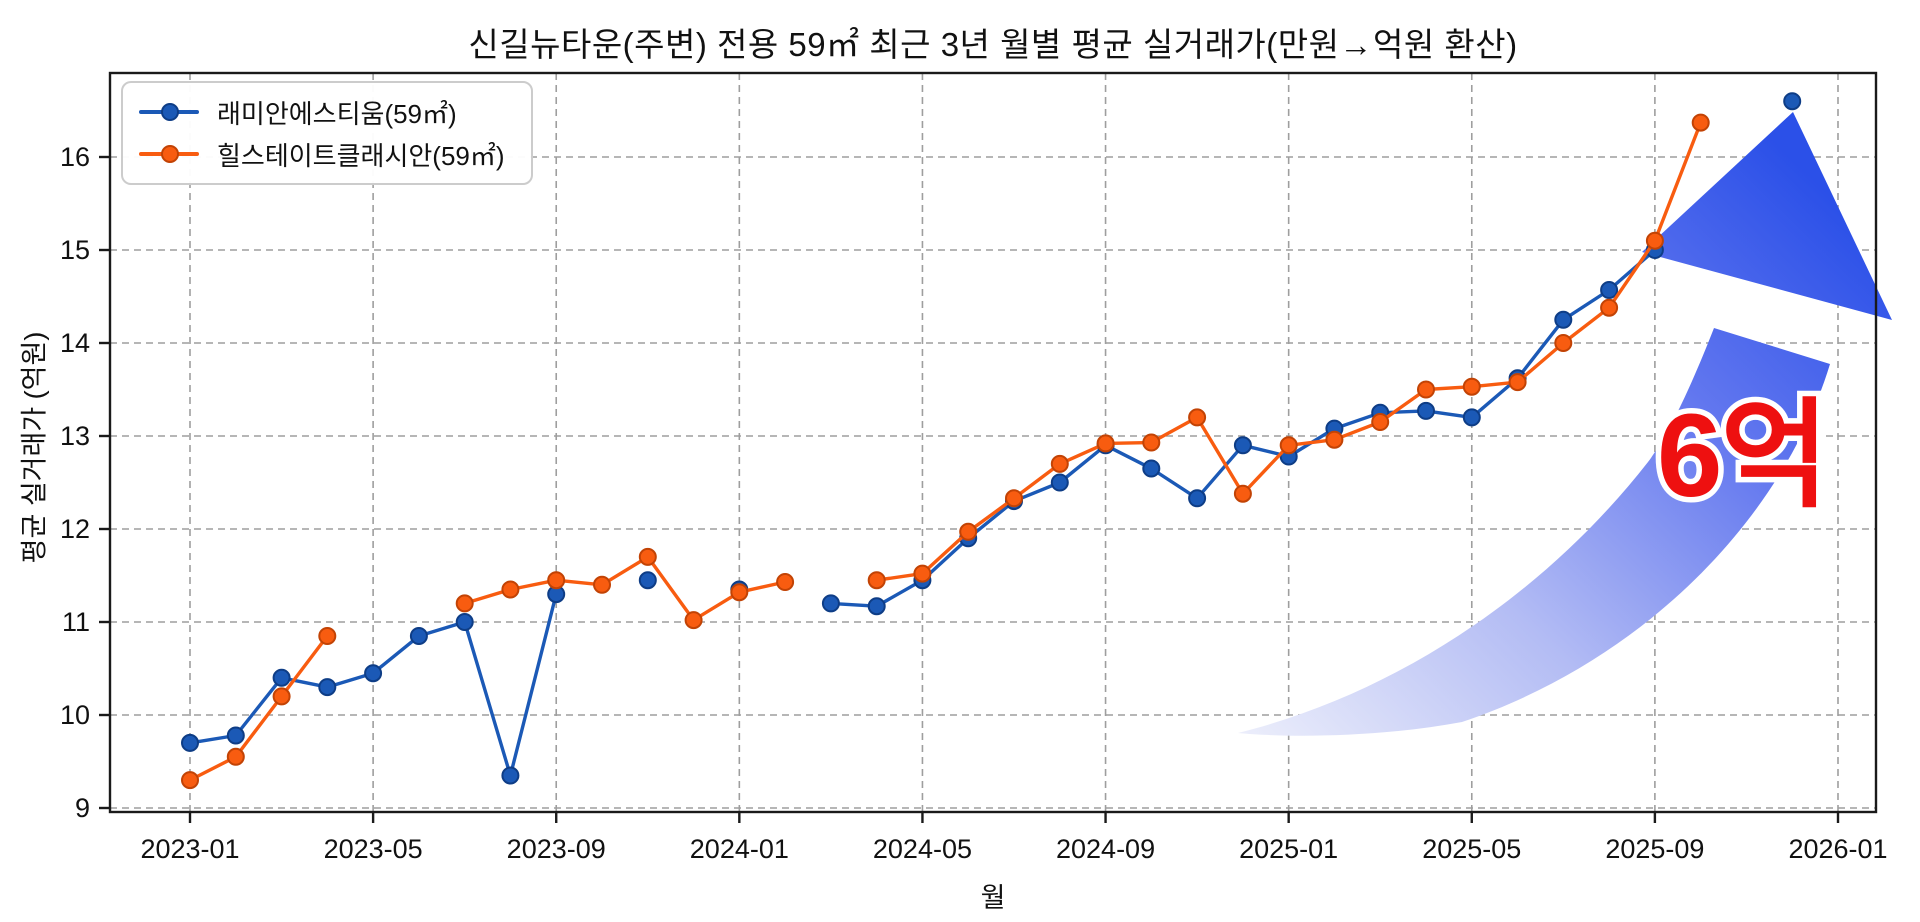 This screenshot has height=922, width=1920. Describe the element at coordinates (337, 113) in the screenshot. I see `legend-label-raemian: 래미안에스티움(59㎡)` at that location.